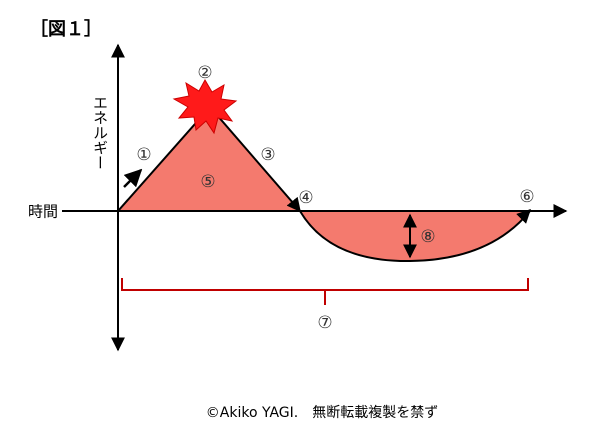 This screenshot has width=600, height=443. I want to click on marker: ⑧, so click(427, 237).